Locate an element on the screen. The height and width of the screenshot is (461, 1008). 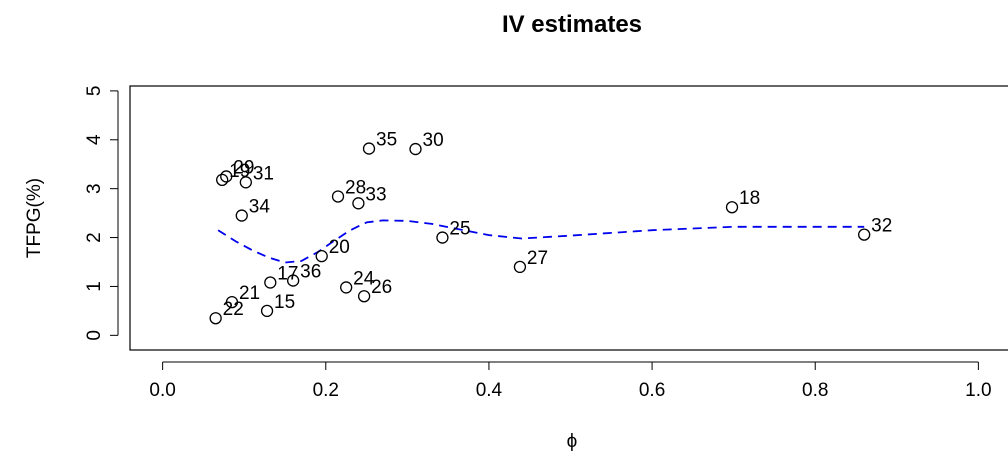
y-tick-label: 4 is located at coordinates (94, 139).